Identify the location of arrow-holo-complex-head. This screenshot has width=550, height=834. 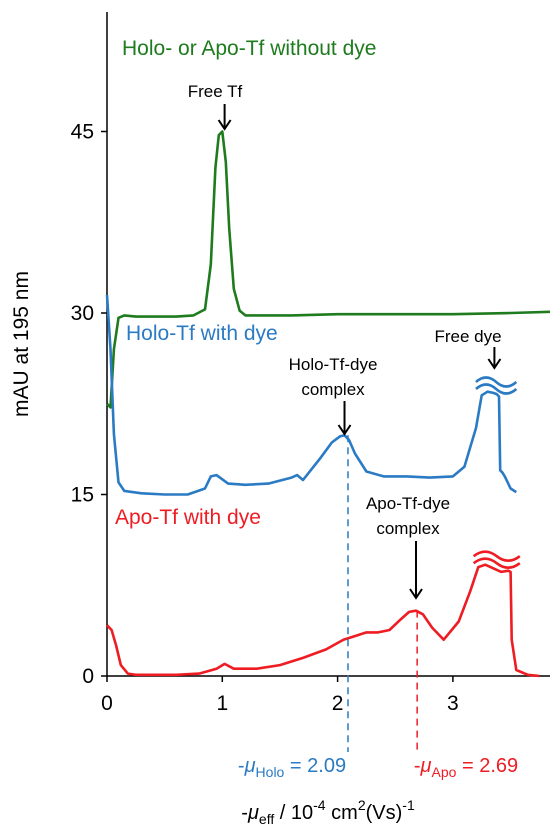
(344, 430).